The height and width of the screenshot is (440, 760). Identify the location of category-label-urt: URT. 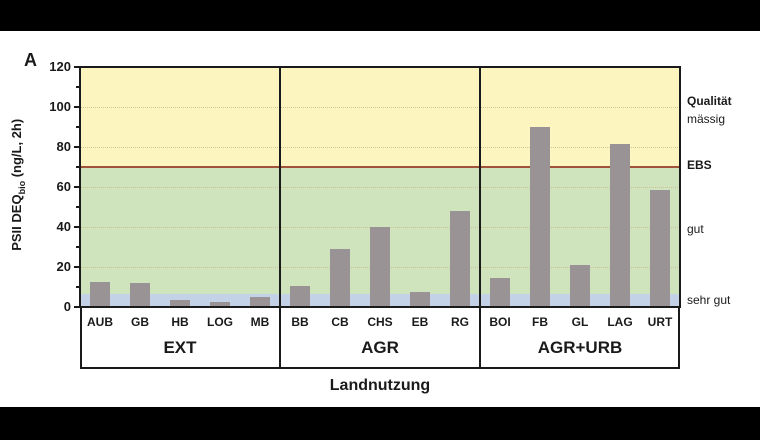
(660, 322).